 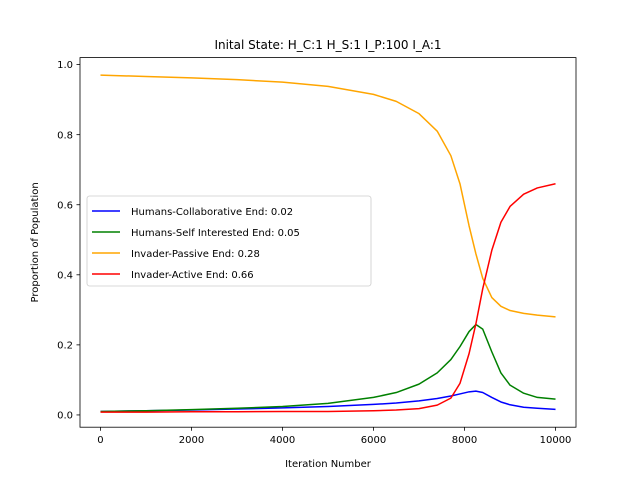 What do you see at coordinates (65, 416) in the screenshot?
I see `y-tick-label: 0.0` at bounding box center [65, 416].